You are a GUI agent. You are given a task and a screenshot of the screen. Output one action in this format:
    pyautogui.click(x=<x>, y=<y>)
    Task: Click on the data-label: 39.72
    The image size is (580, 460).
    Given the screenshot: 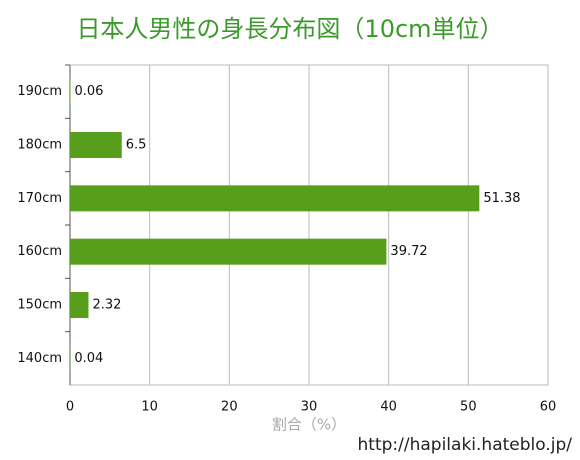 What is the action you would take?
    pyautogui.click(x=408, y=251)
    